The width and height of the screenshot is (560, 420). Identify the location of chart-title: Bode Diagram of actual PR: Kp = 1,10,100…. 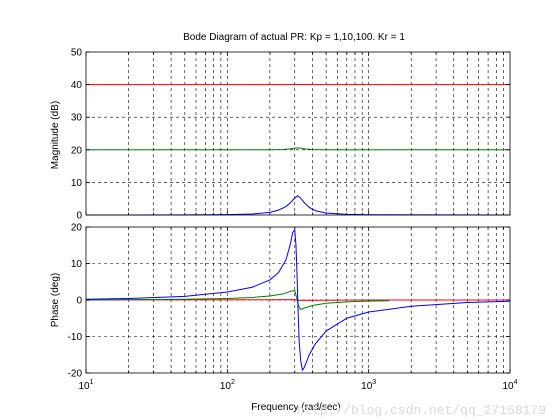
(294, 37).